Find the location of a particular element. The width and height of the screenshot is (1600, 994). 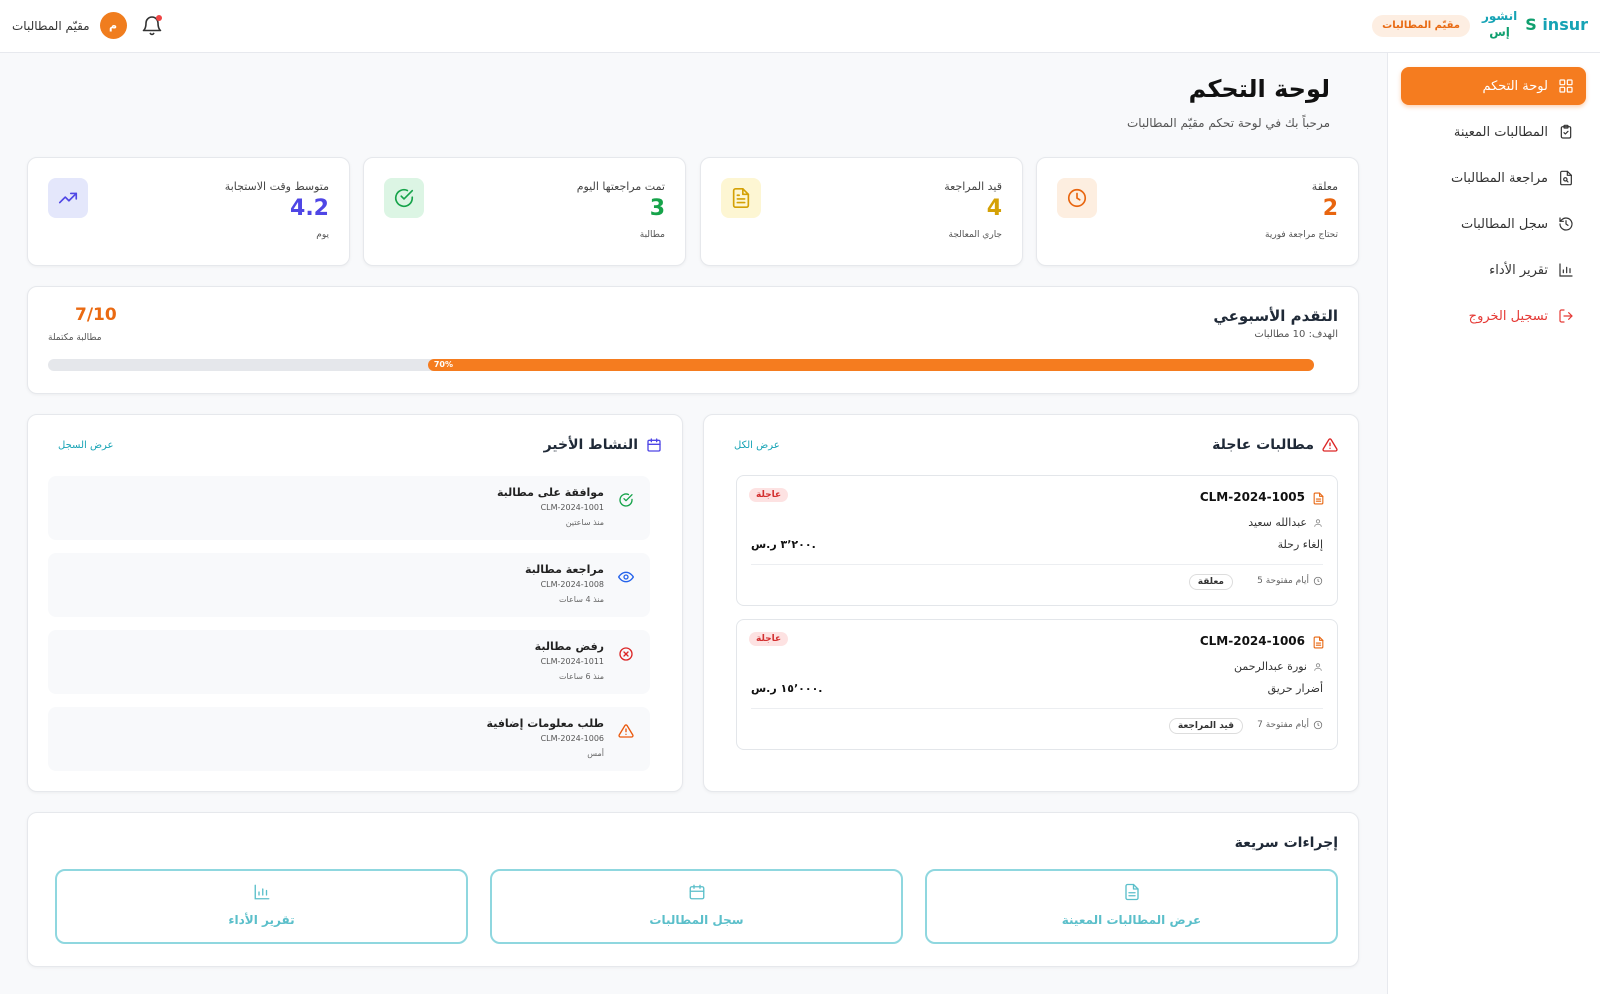

status-badge: قيد المراجعة is located at coordinates (1205, 726).